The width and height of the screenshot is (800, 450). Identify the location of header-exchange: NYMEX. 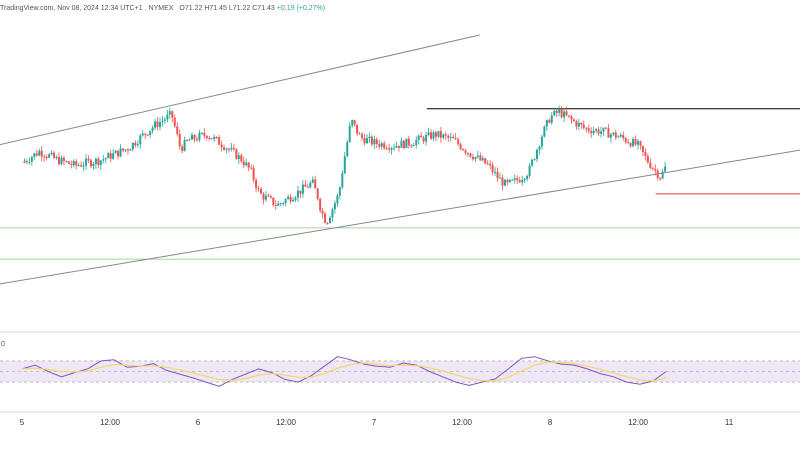
(161, 8).